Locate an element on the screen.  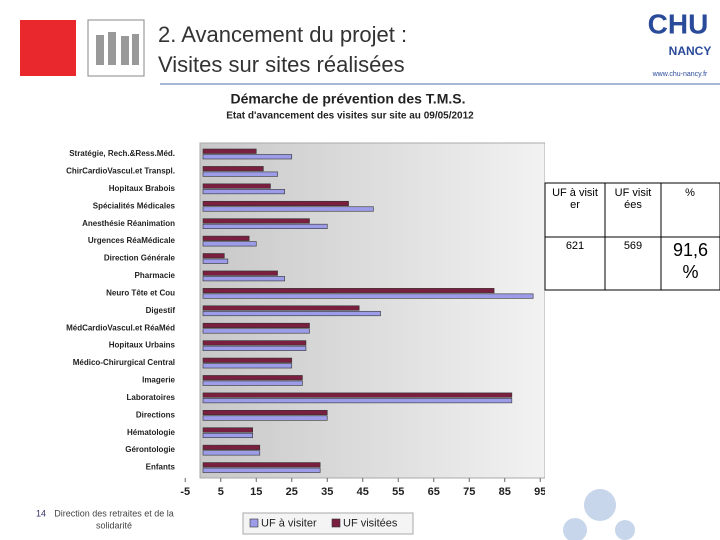
y-tick-label: ChirCardioVascul.et Transpl. is located at coordinates (120, 171).